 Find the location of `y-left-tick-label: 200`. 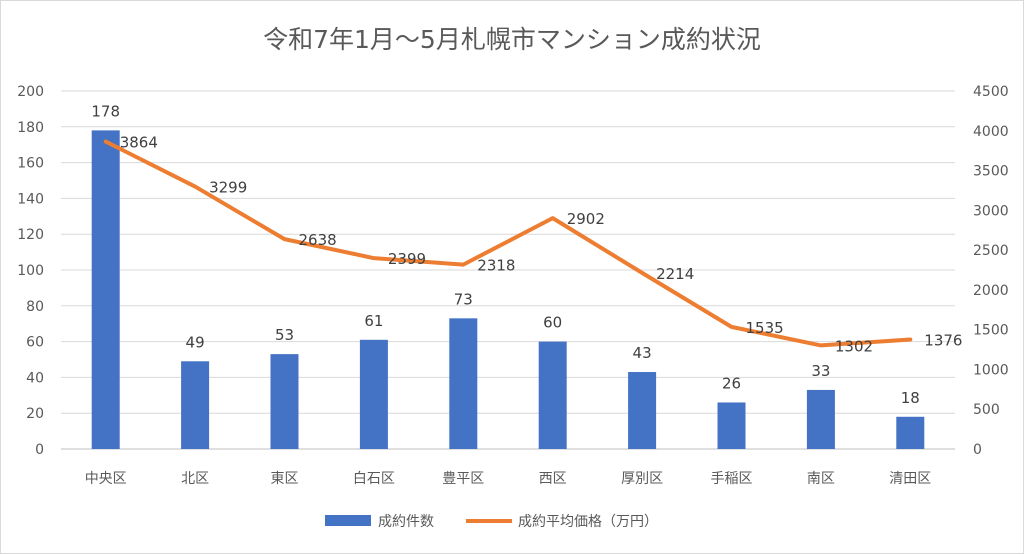

y-left-tick-label: 200 is located at coordinates (30, 92).